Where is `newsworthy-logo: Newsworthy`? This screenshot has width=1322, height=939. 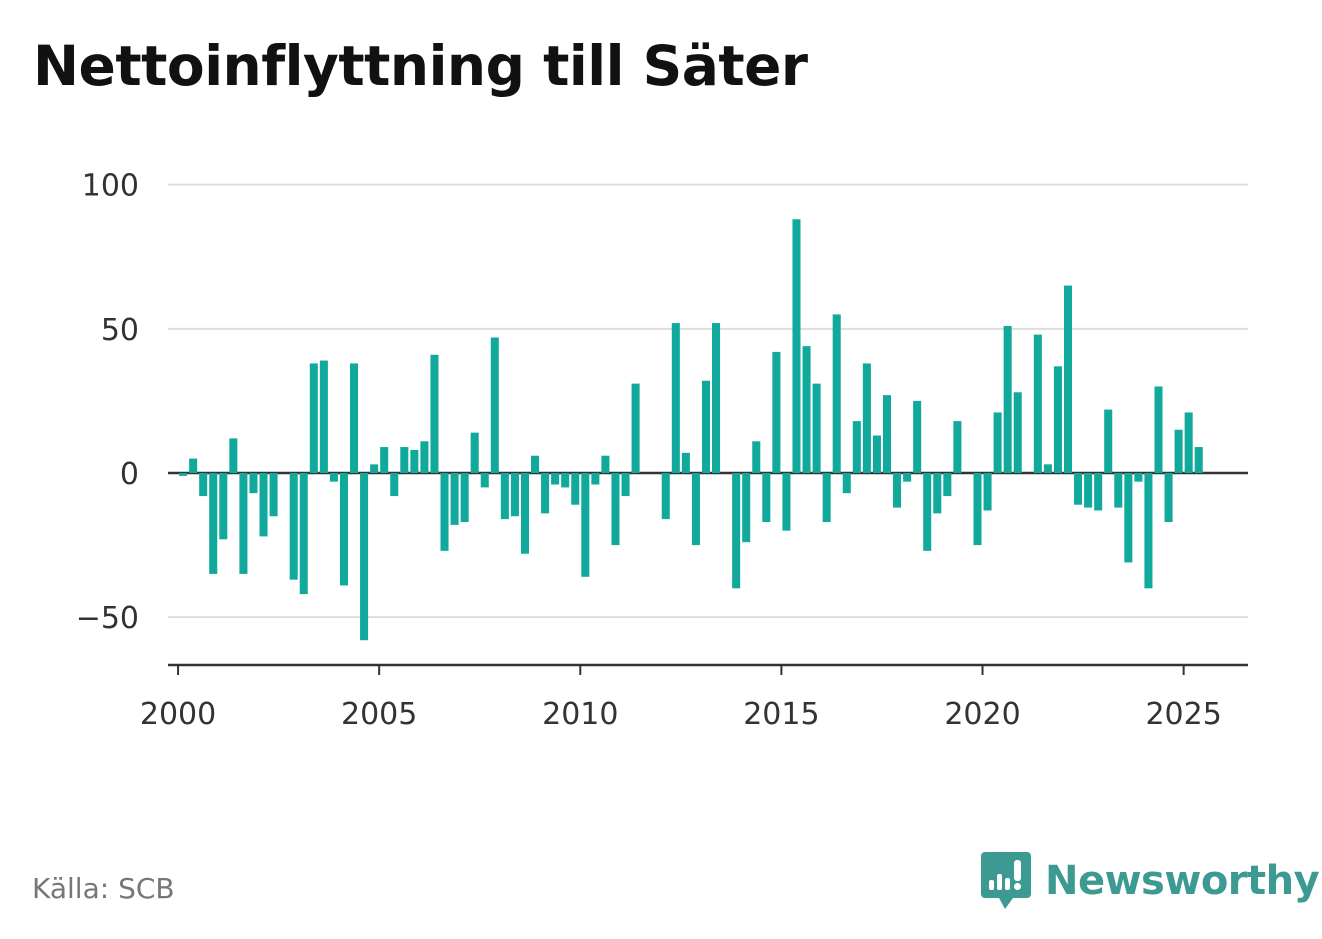 newsworthy-logo: Newsworthy is located at coordinates (1150, 881).